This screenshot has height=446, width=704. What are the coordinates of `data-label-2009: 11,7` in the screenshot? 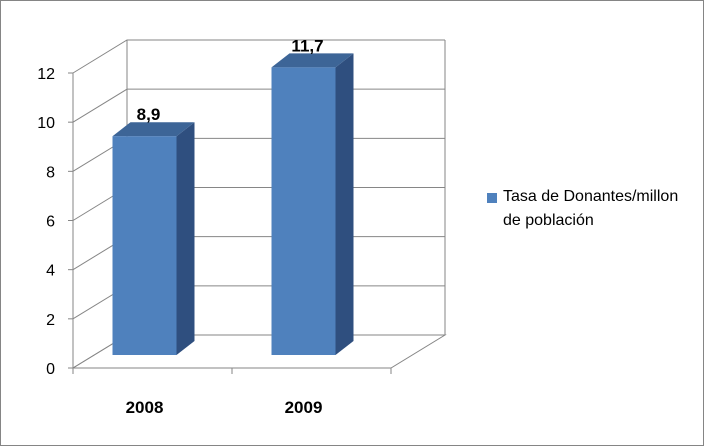 It's located at (307, 45).